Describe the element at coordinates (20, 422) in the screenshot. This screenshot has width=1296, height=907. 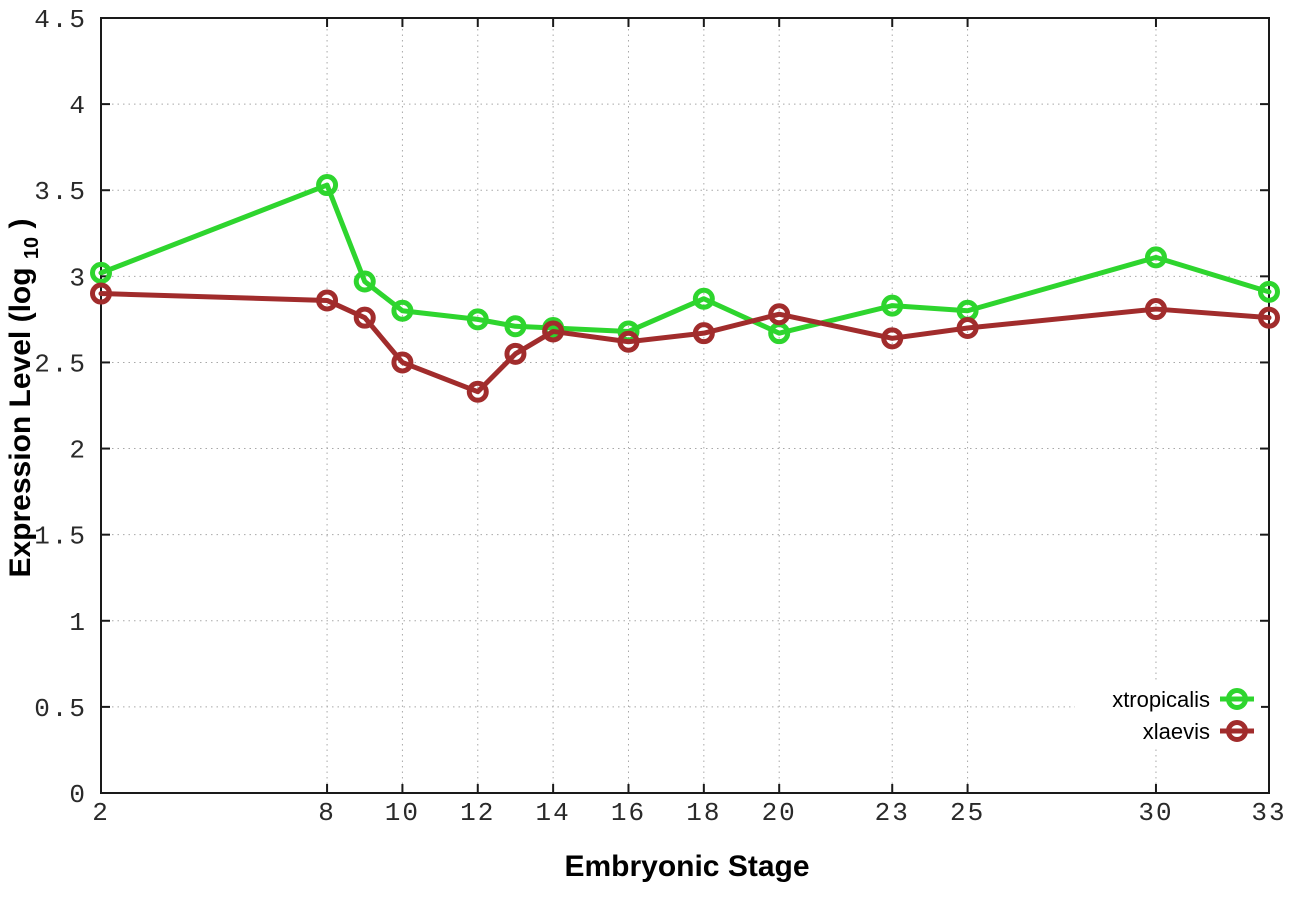
I see `y-axis-label-pre: Expression Level (log` at that location.